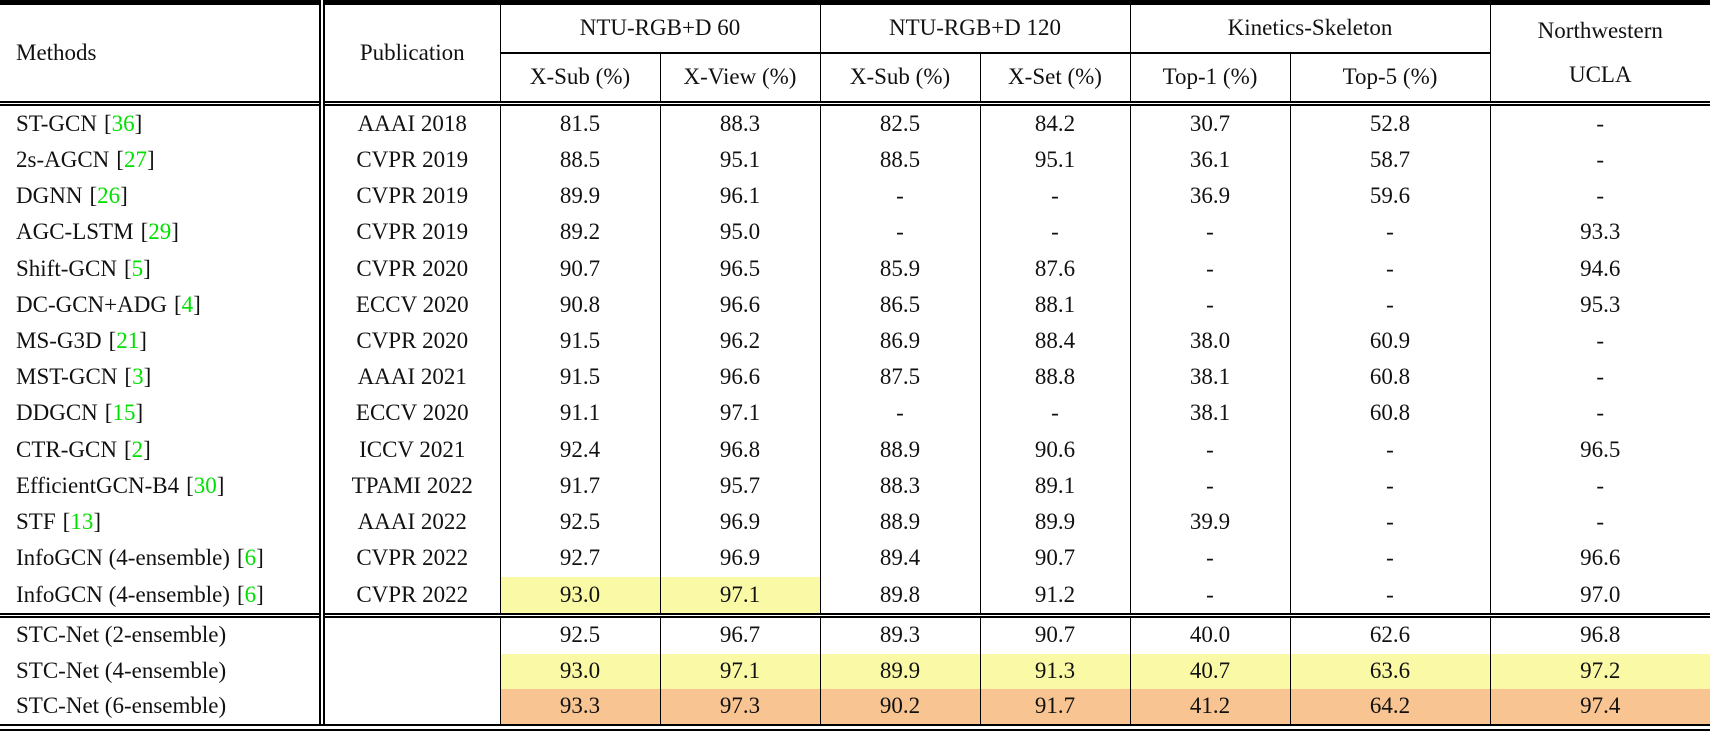  I want to click on citation-link: [30], so click(205, 485).